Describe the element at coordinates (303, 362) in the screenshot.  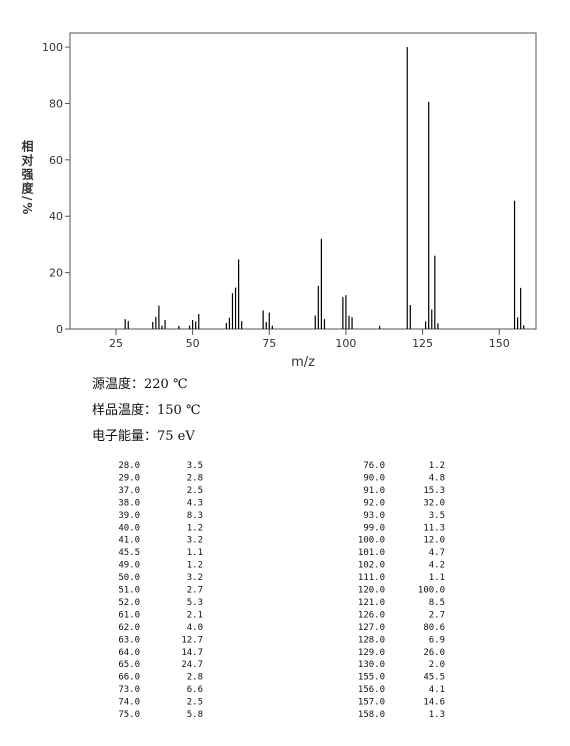
I see `x-axis-label: m/z` at that location.